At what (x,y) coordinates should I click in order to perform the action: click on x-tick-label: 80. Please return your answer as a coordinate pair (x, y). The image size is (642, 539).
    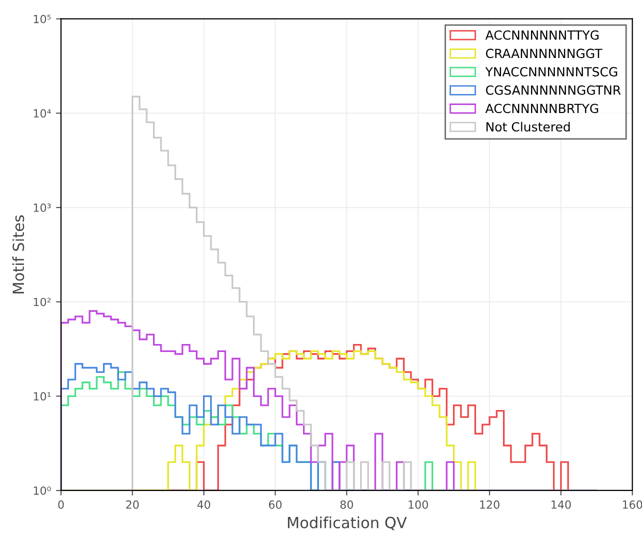
    Looking at the image, I should click on (347, 504).